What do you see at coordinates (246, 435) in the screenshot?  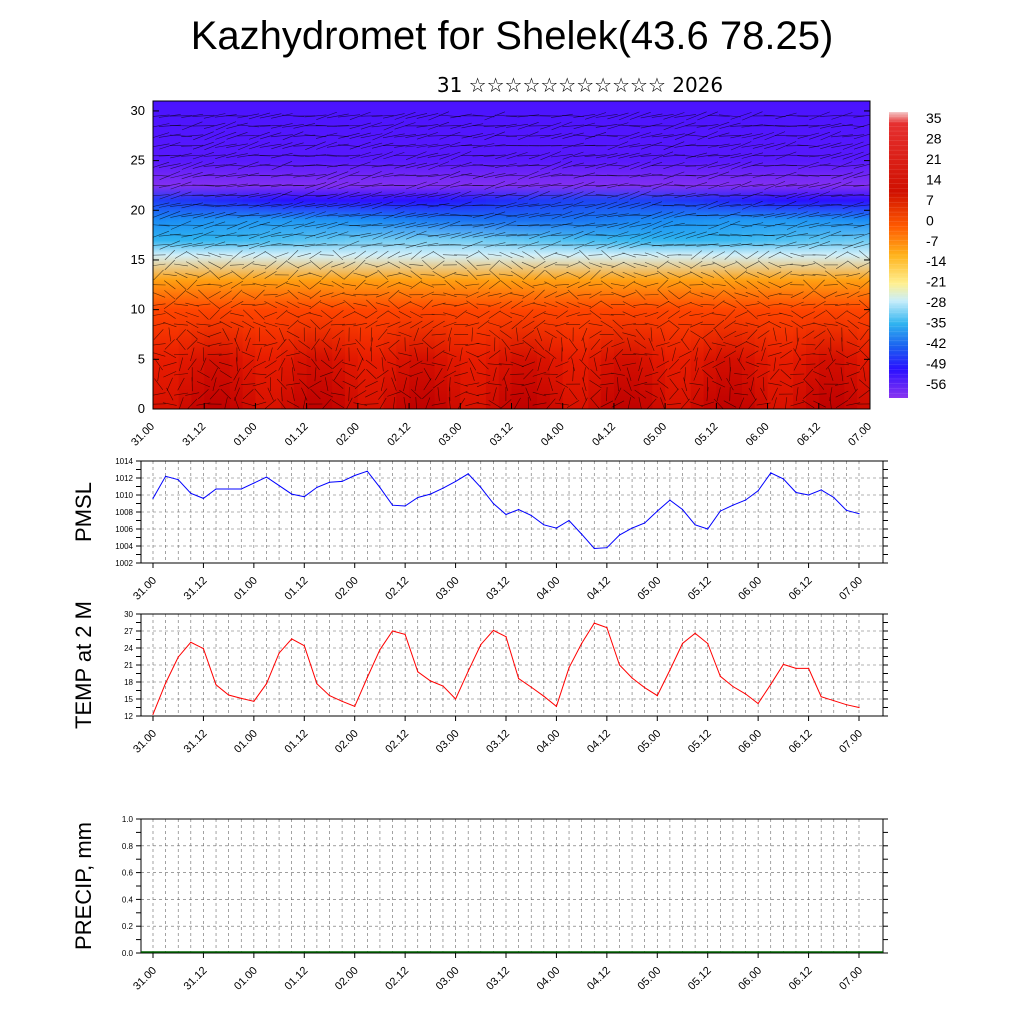 I see `x-tick-label: 01.00` at bounding box center [246, 435].